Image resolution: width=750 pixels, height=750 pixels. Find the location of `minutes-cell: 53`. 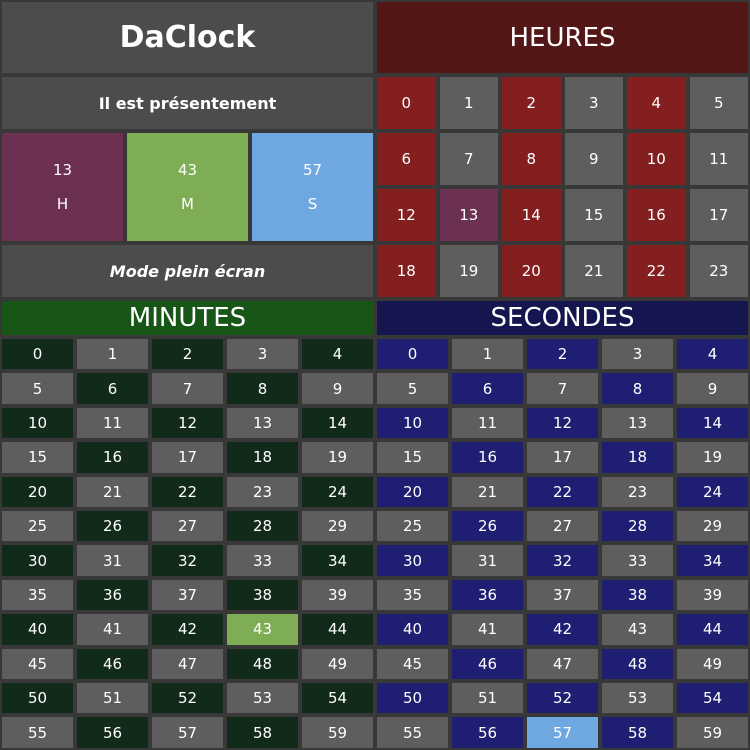

minutes-cell: 53 is located at coordinates (262, 698).